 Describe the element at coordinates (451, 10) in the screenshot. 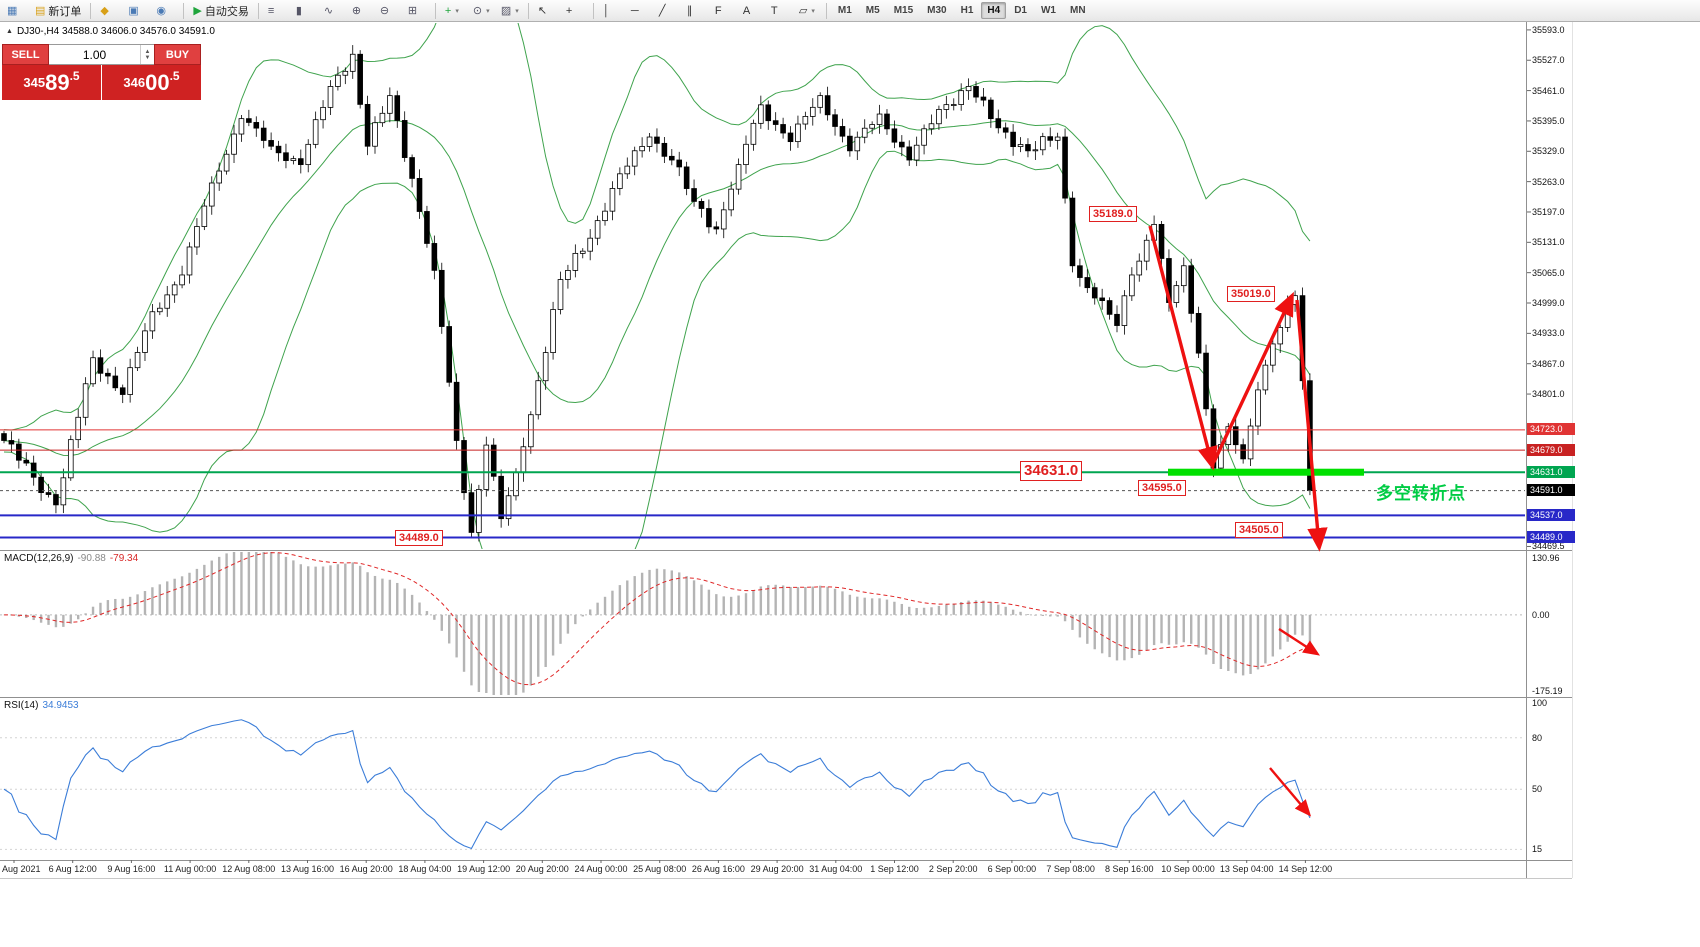

I see `indicators-button: + ▾` at that location.